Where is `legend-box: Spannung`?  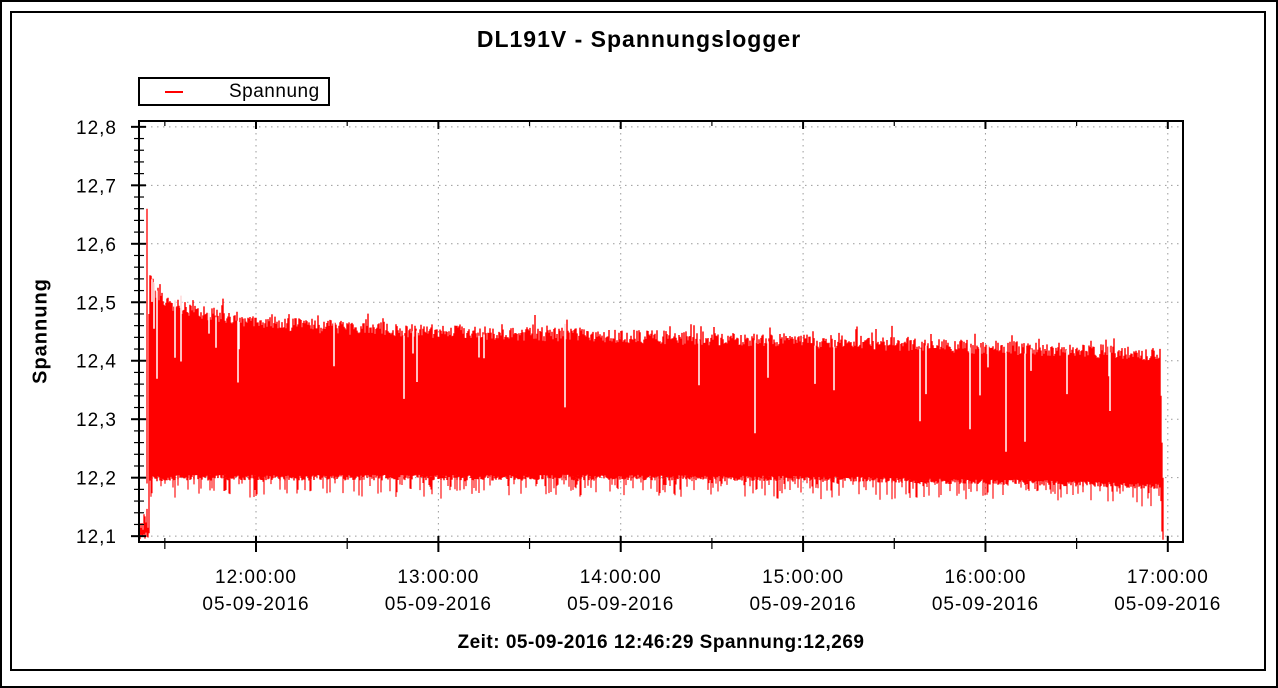 legend-box: Spannung is located at coordinates (234, 91).